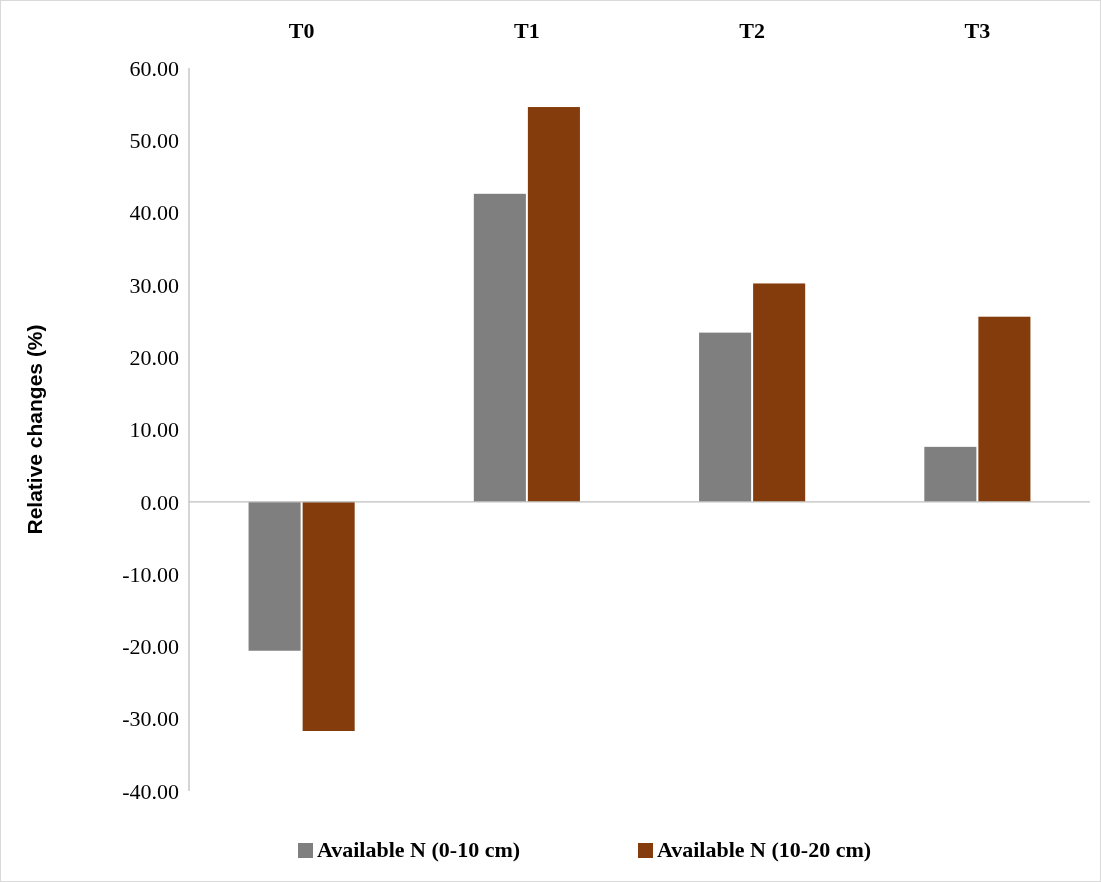  Describe the element at coordinates (150, 574) in the screenshot. I see `y-tick-label: -10.00` at that location.